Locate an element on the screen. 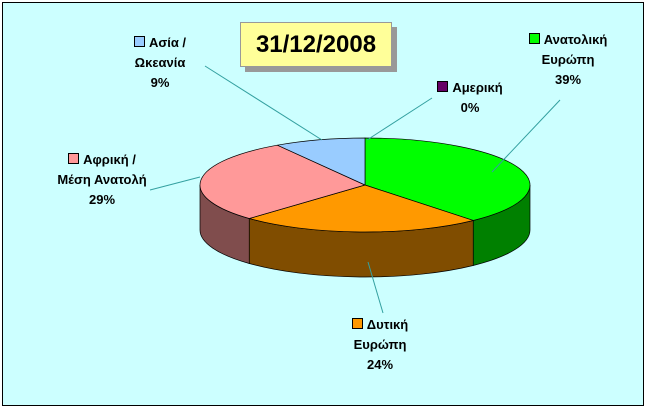 The height and width of the screenshot is (410, 648). category-label: Αμερική is located at coordinates (477, 87).